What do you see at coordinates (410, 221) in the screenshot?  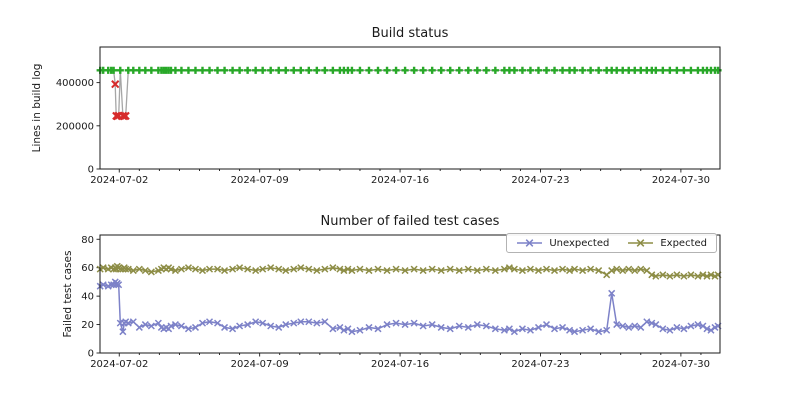 I see `failed-tests-title: Number of failed test cases` at bounding box center [410, 221].